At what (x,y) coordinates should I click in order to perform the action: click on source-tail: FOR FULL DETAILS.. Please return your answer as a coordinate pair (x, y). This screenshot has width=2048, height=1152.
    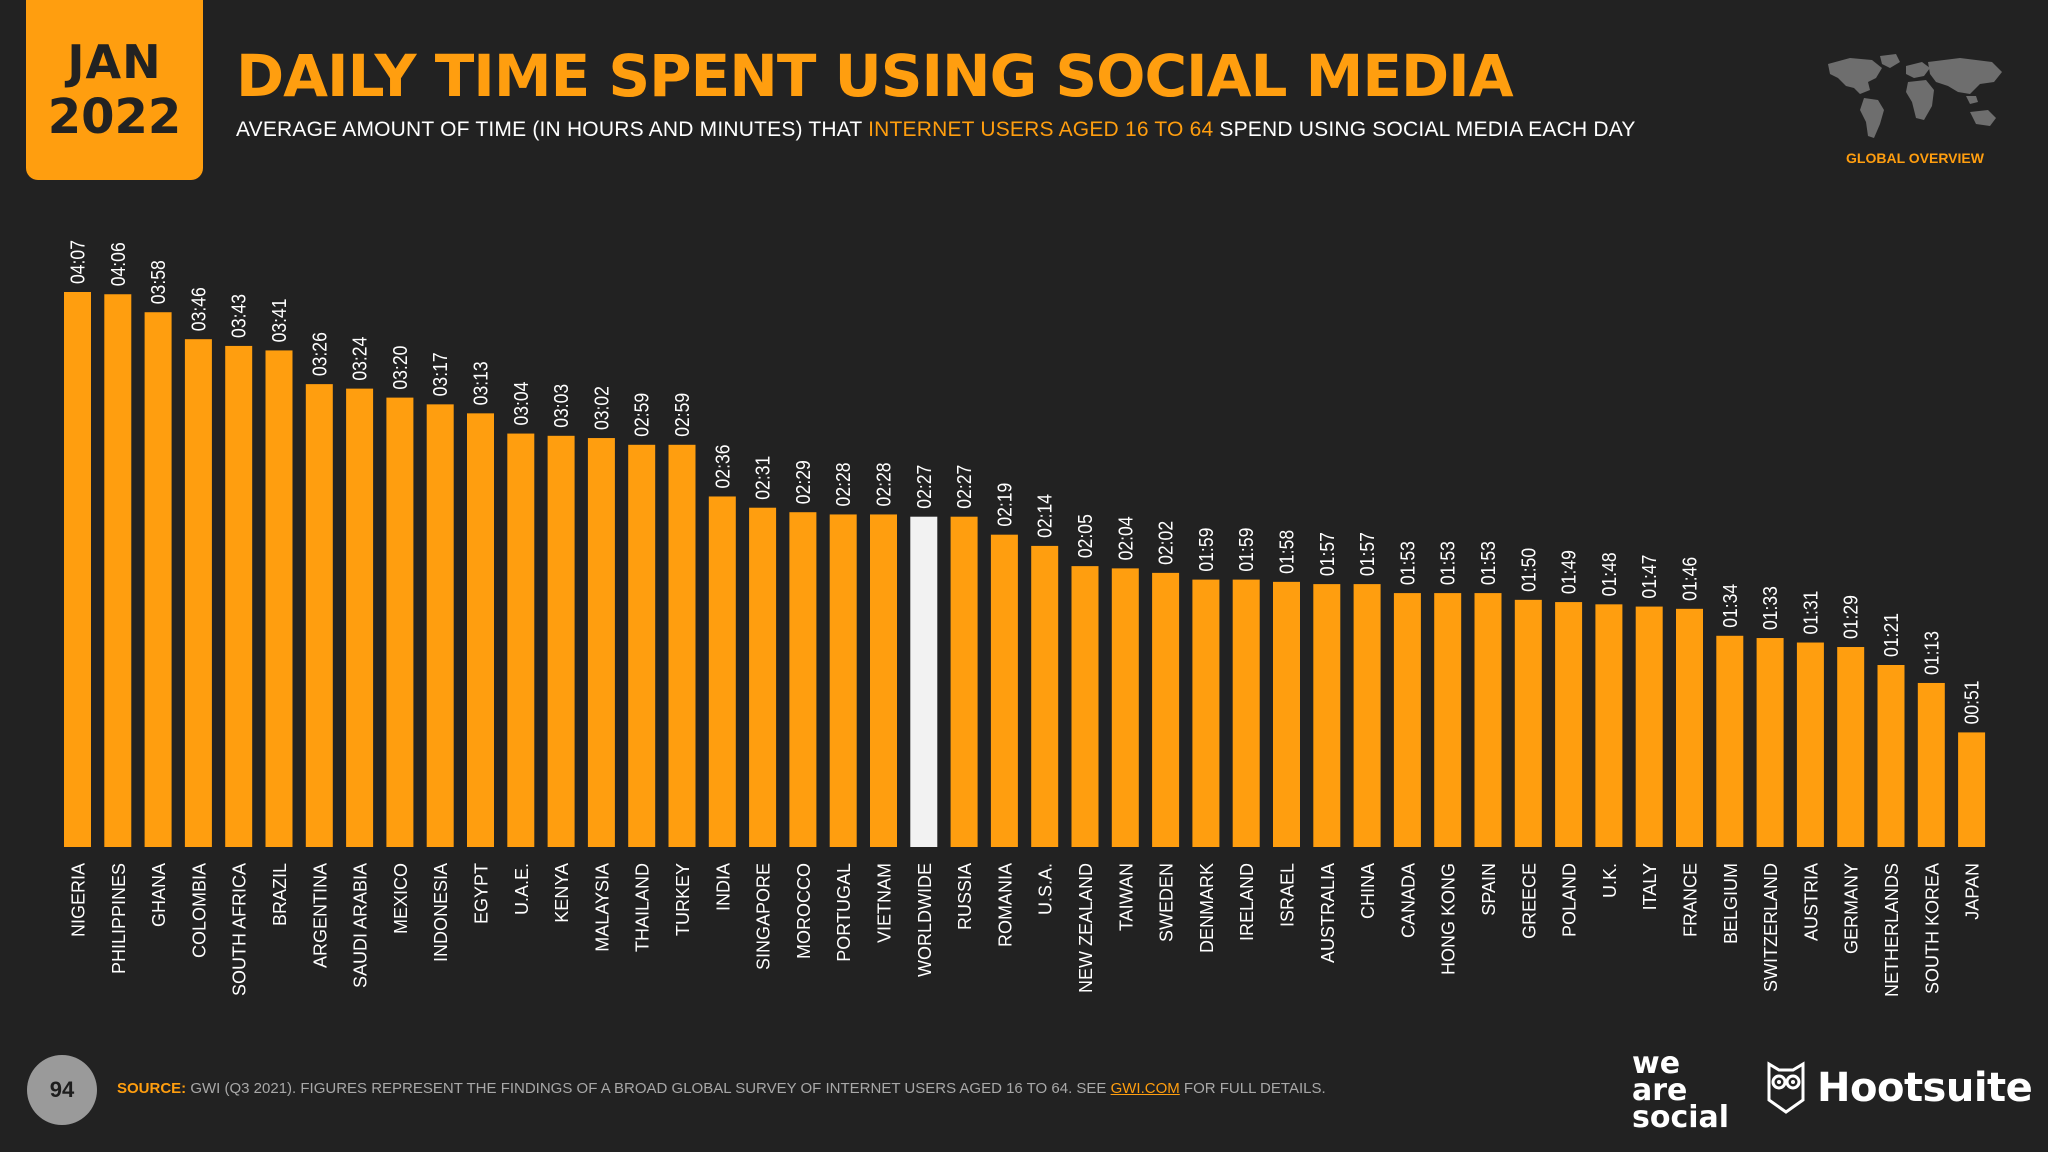
    Looking at the image, I should click on (1252, 1088).